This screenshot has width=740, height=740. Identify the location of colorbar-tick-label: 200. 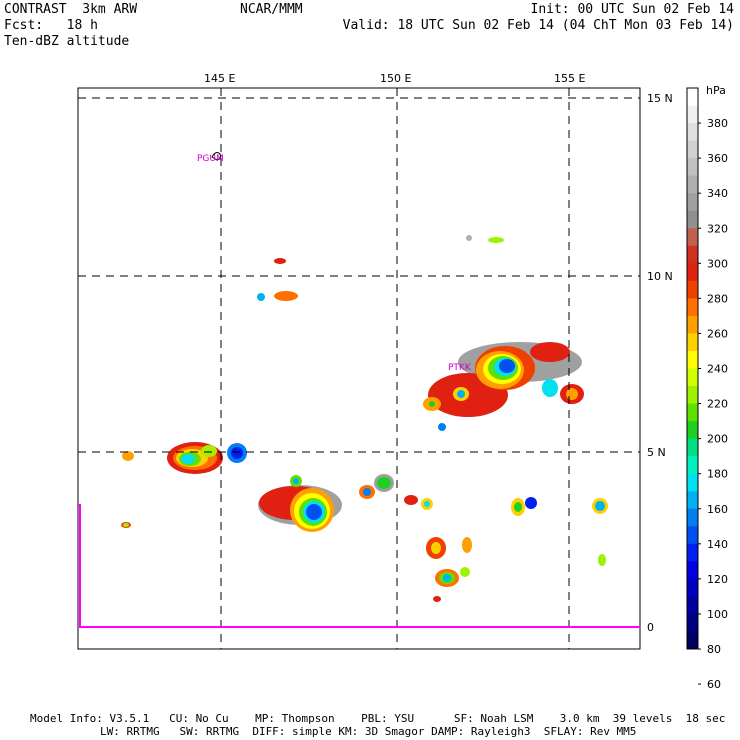
(717, 439).